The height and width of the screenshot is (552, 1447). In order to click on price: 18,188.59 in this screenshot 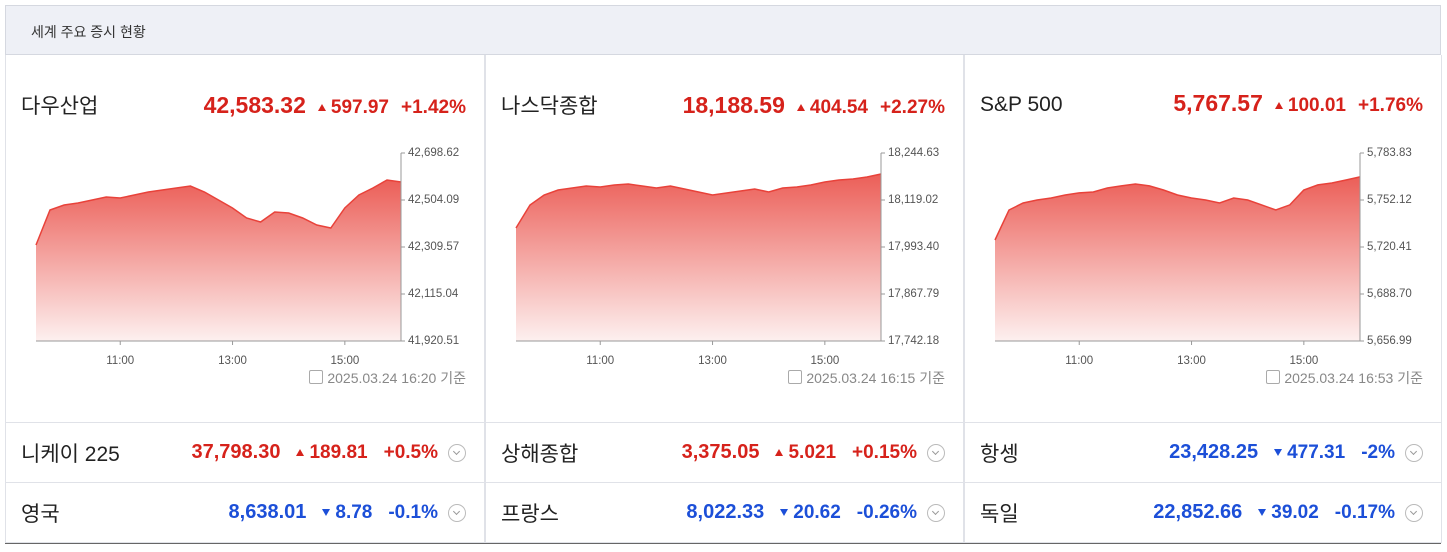, I will do `click(733, 105)`.